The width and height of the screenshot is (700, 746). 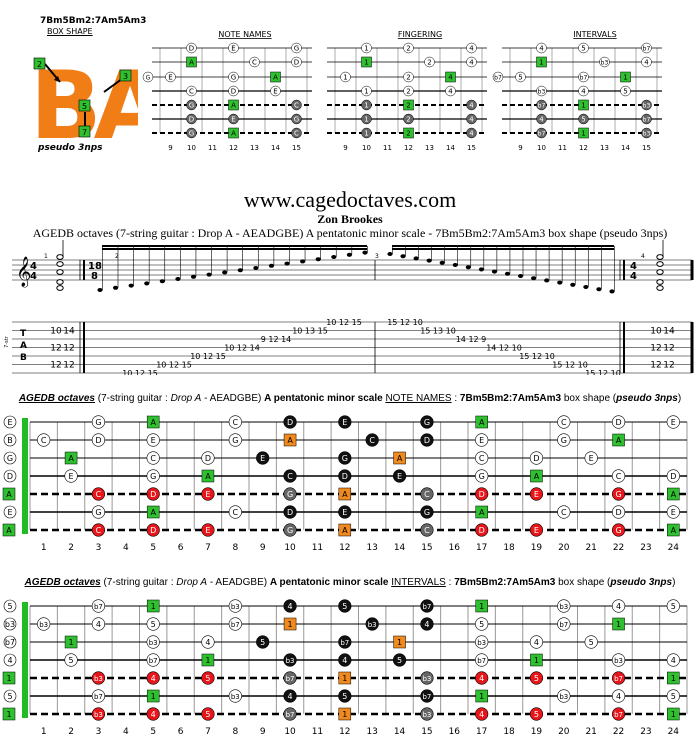 I want to click on title-tuning: - AEADGBE), so click(x=233, y=398).